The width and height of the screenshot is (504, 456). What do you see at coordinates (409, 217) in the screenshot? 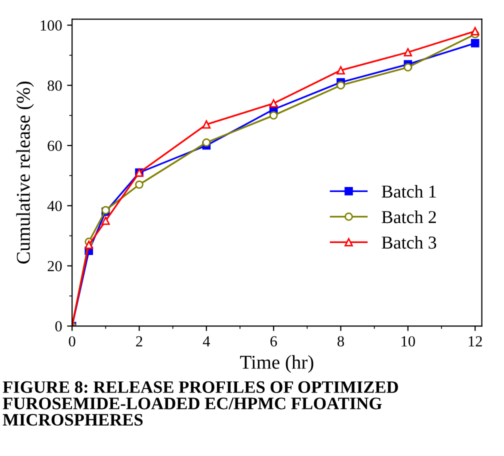
I see `legend-label: Batch 2` at bounding box center [409, 217].